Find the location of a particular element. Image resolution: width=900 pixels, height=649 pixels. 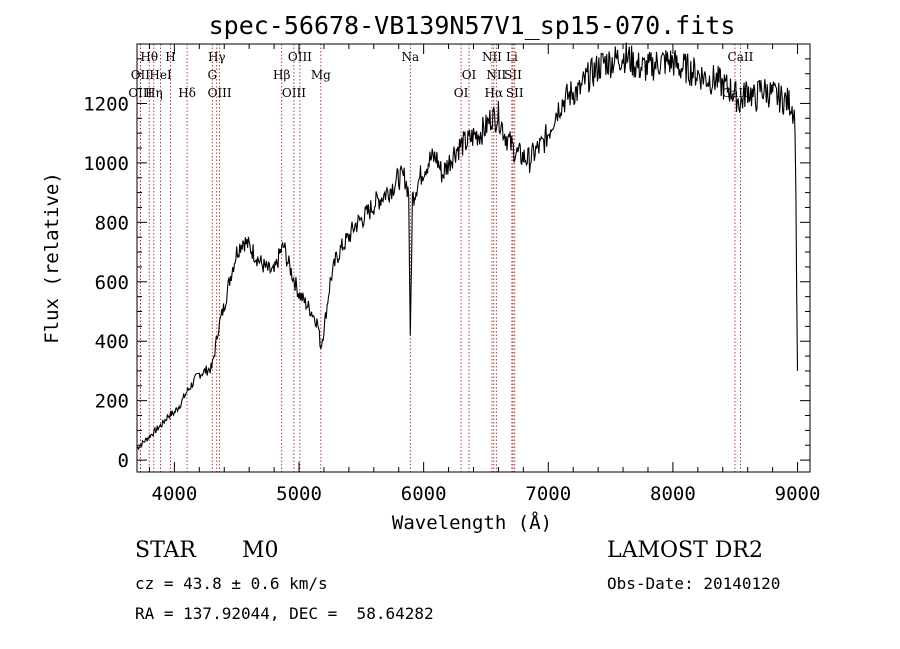

redshift-text: cz = 43.8 ± 0.6 km/s is located at coordinates (231, 583).